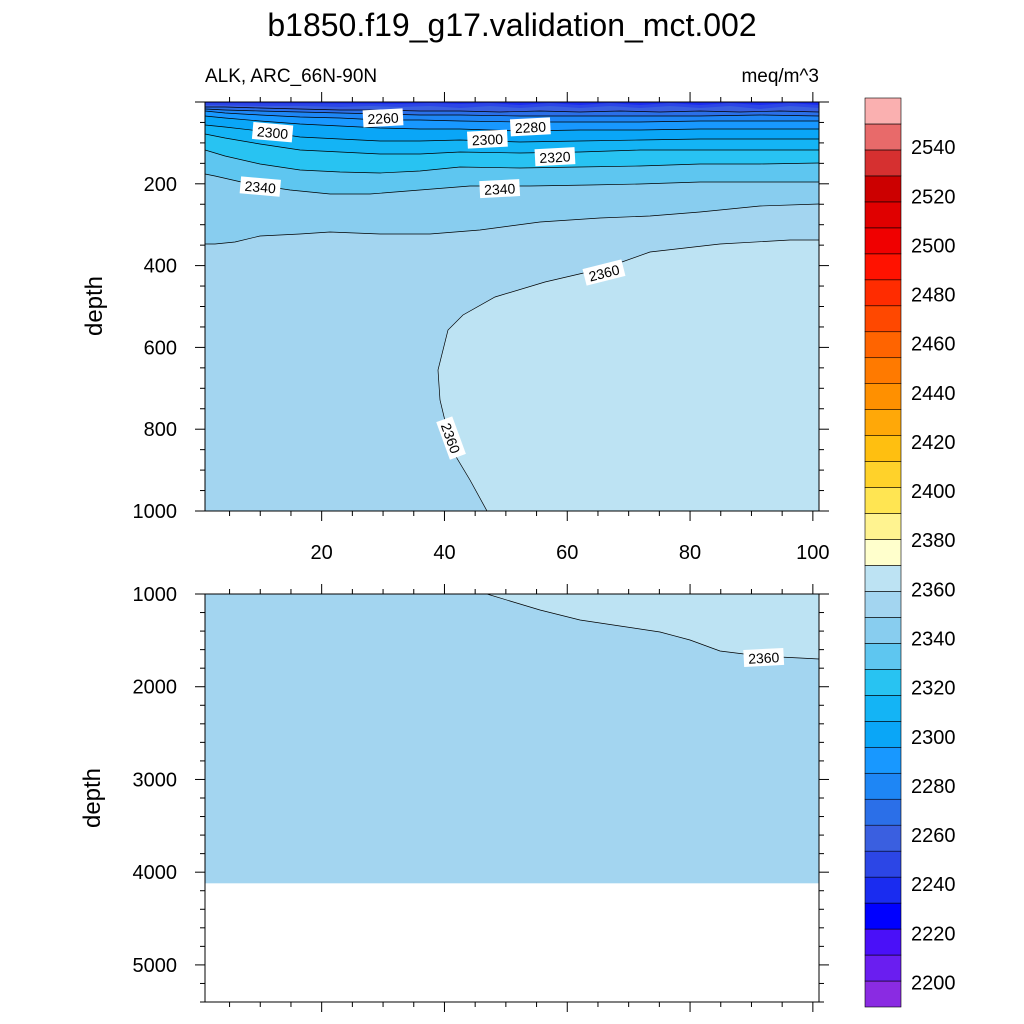 The height and width of the screenshot is (1024, 1024). What do you see at coordinates (322, 553) in the screenshot?
I see `x-tick-label: 20` at bounding box center [322, 553].